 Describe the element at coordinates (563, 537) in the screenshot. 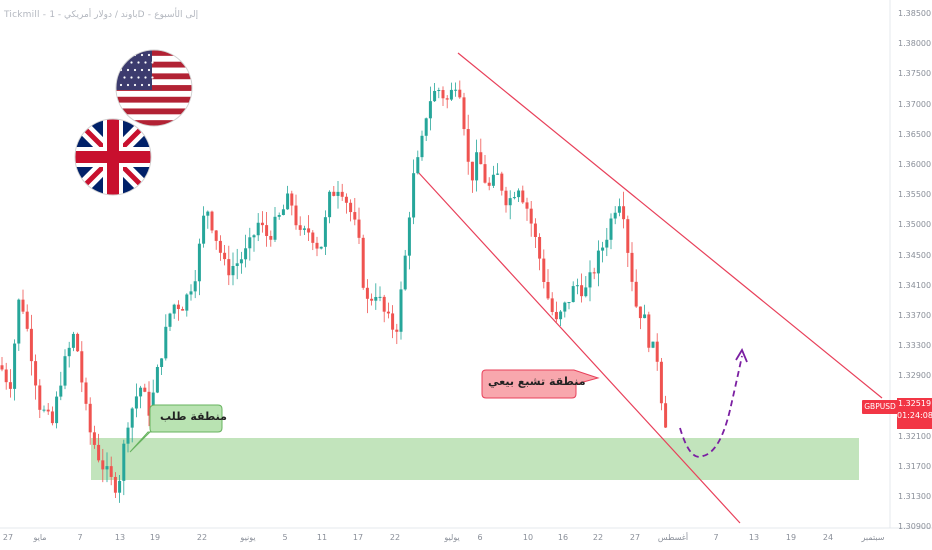

I see `x-tick-label: 16` at that location.